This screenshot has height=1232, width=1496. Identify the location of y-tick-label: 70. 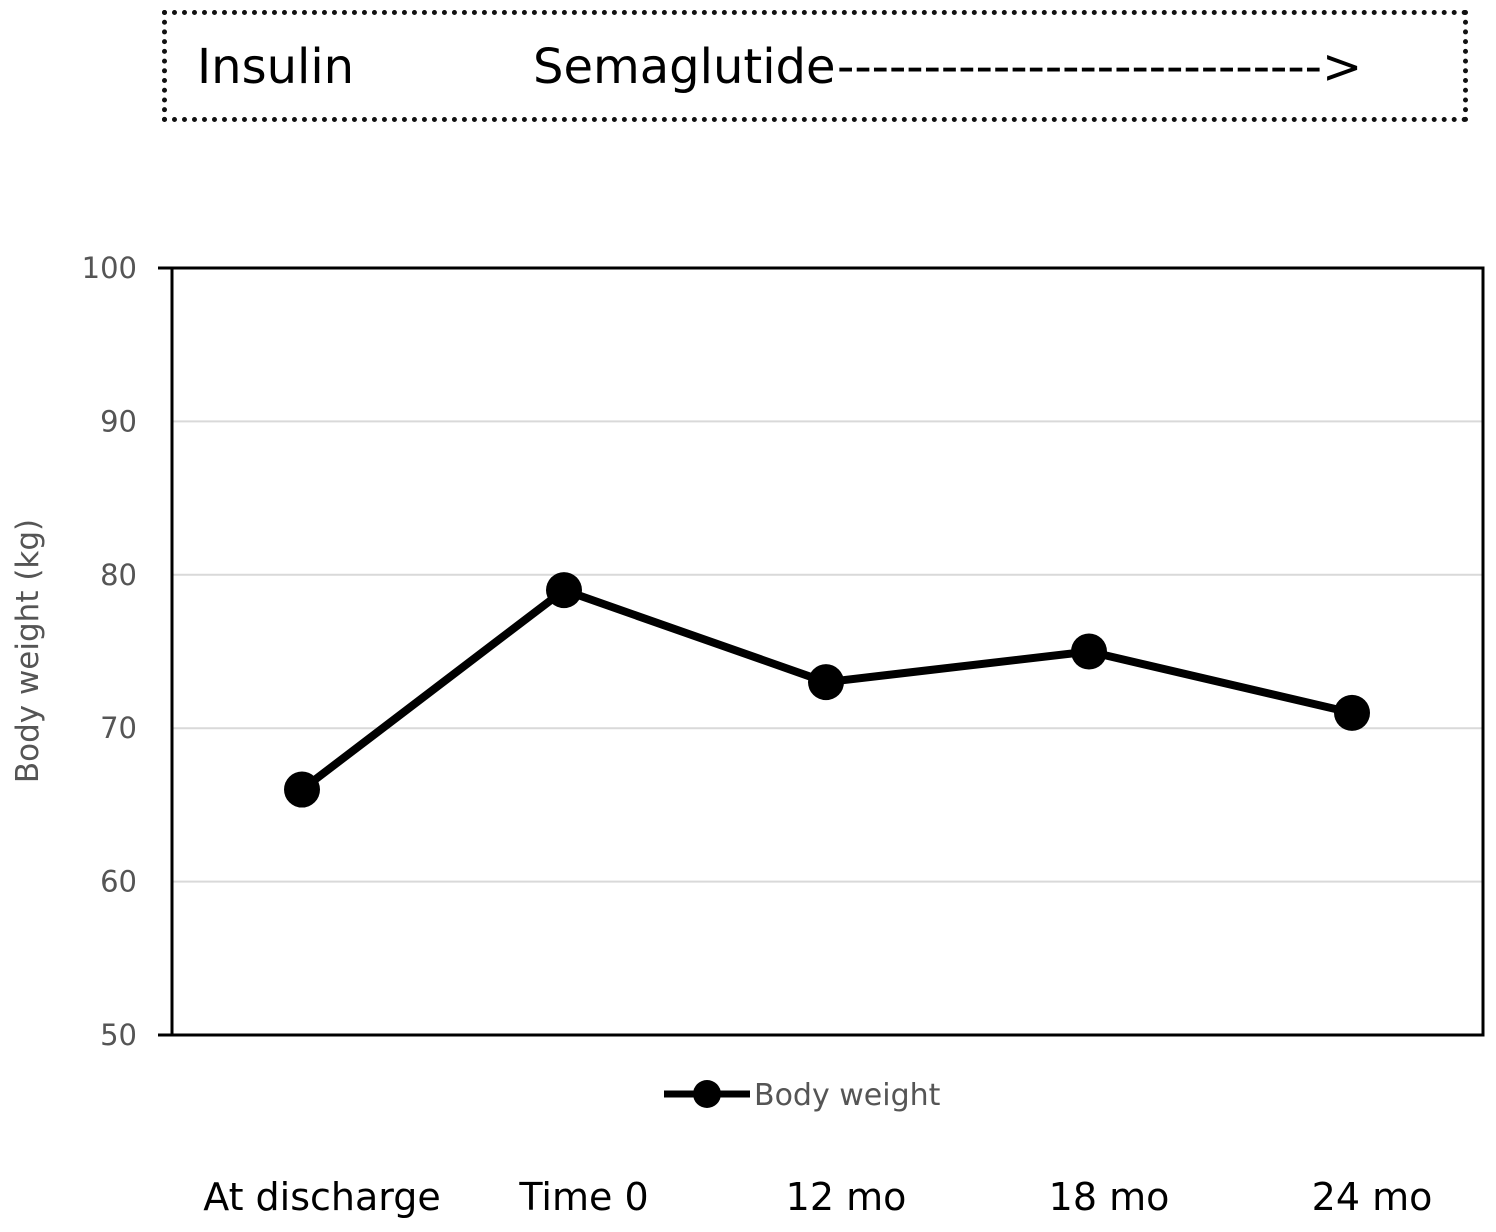
(118, 728).